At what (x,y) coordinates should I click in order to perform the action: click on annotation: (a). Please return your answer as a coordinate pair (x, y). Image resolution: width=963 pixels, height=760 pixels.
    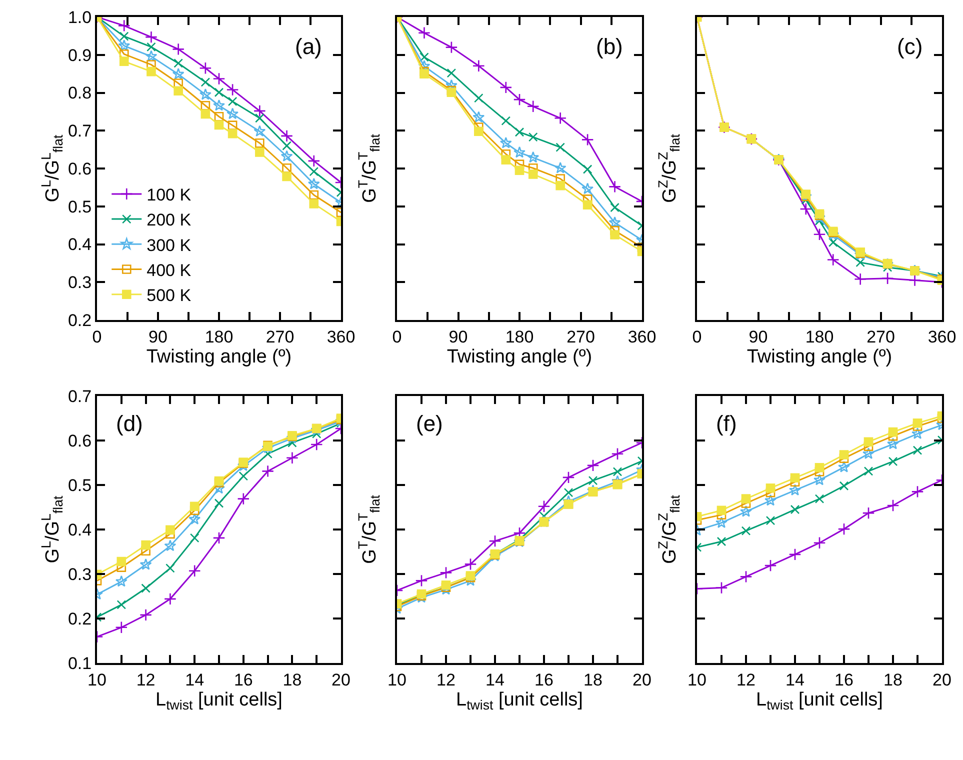
    Looking at the image, I should click on (308, 46).